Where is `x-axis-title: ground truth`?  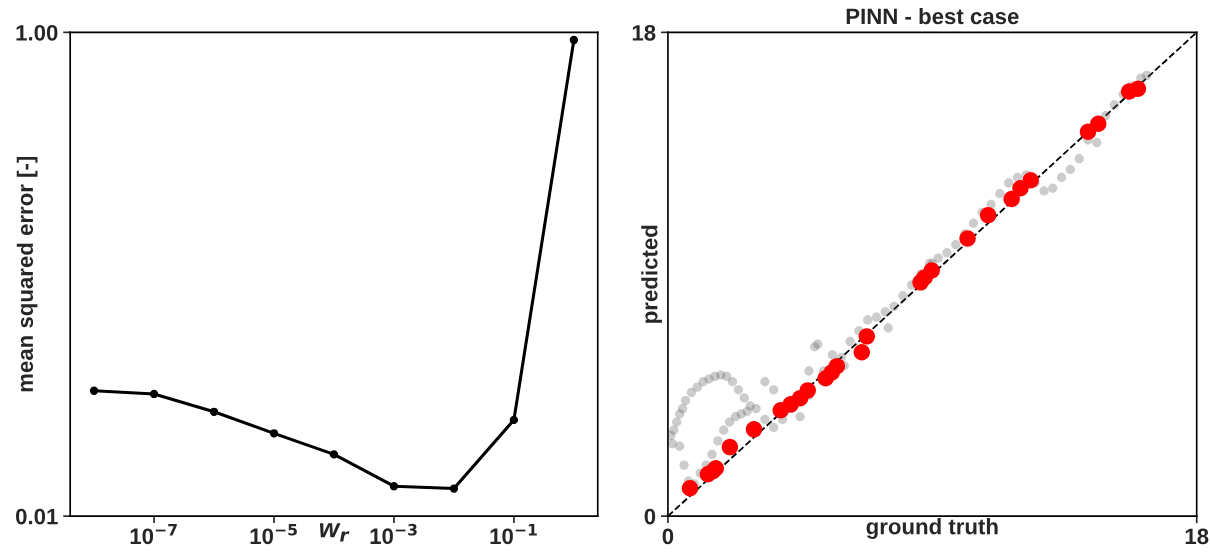 x-axis-title: ground truth is located at coordinates (932, 528).